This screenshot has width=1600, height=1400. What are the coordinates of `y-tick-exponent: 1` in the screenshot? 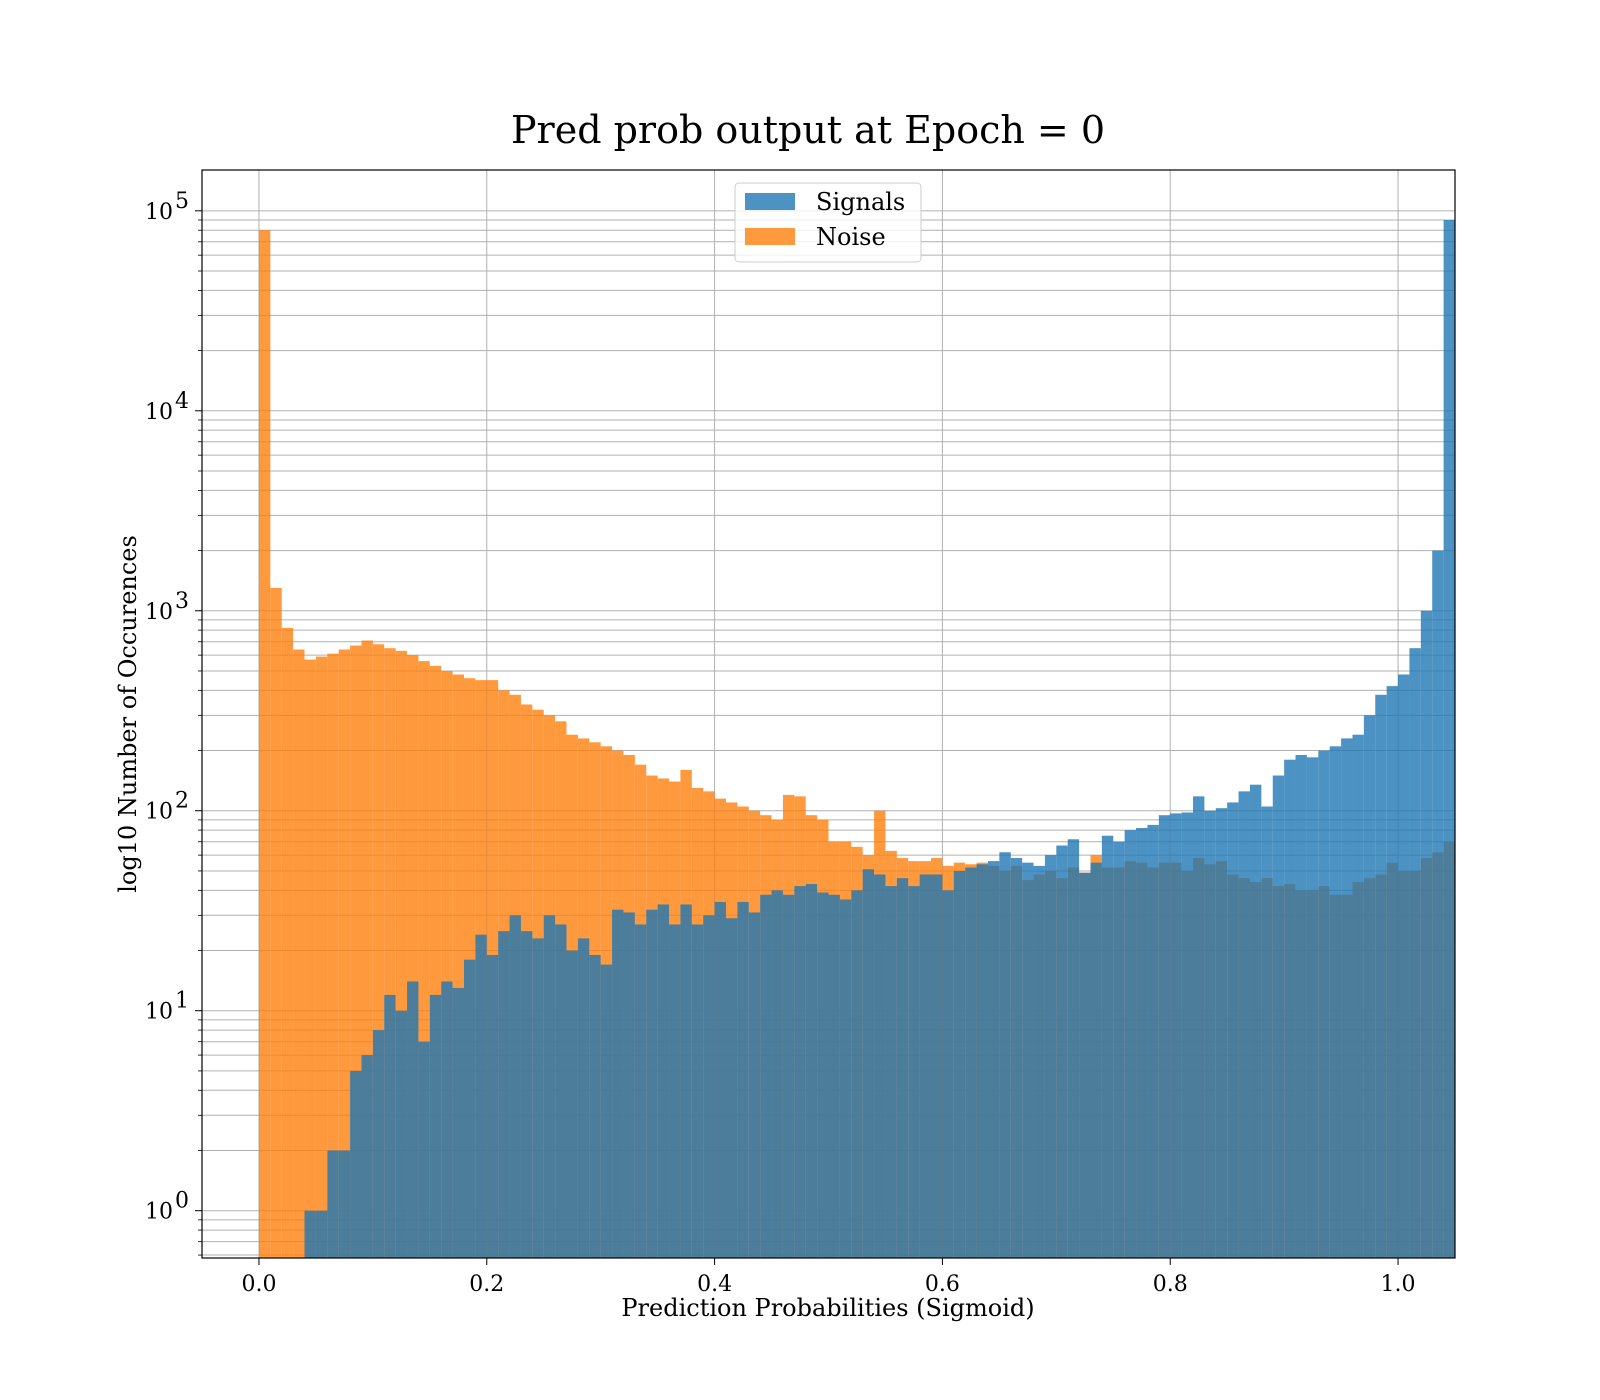 It's located at (182, 1001).